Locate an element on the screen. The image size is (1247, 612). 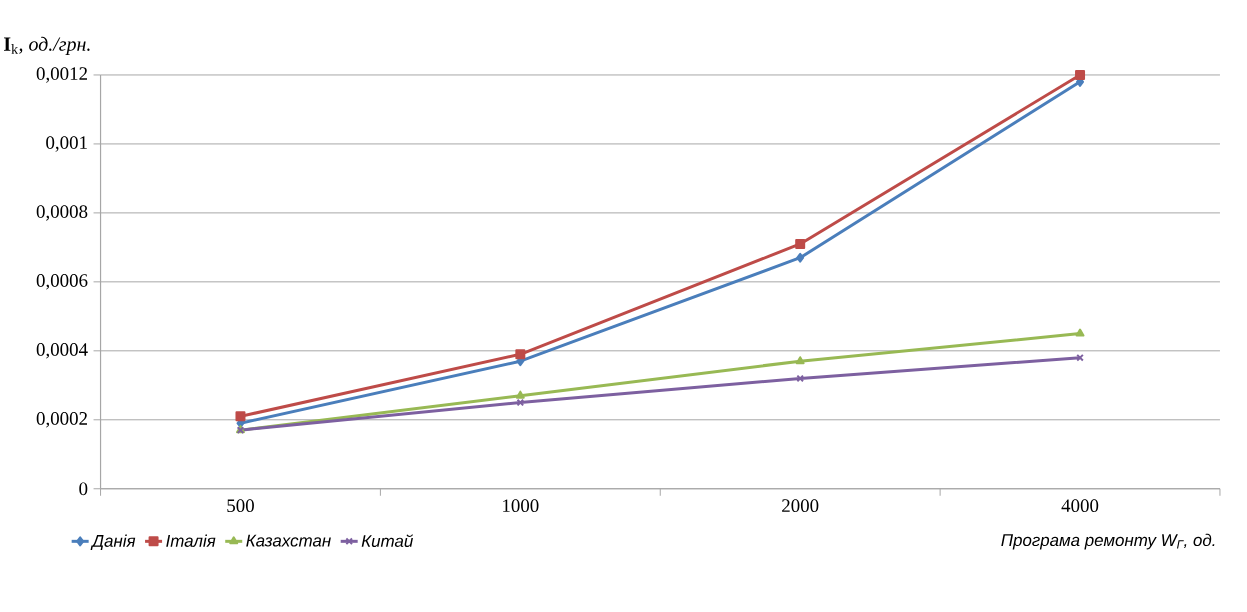
x-axis-title: Програма ремонту W$_{Г}$, од. is located at coordinates (1108, 541).